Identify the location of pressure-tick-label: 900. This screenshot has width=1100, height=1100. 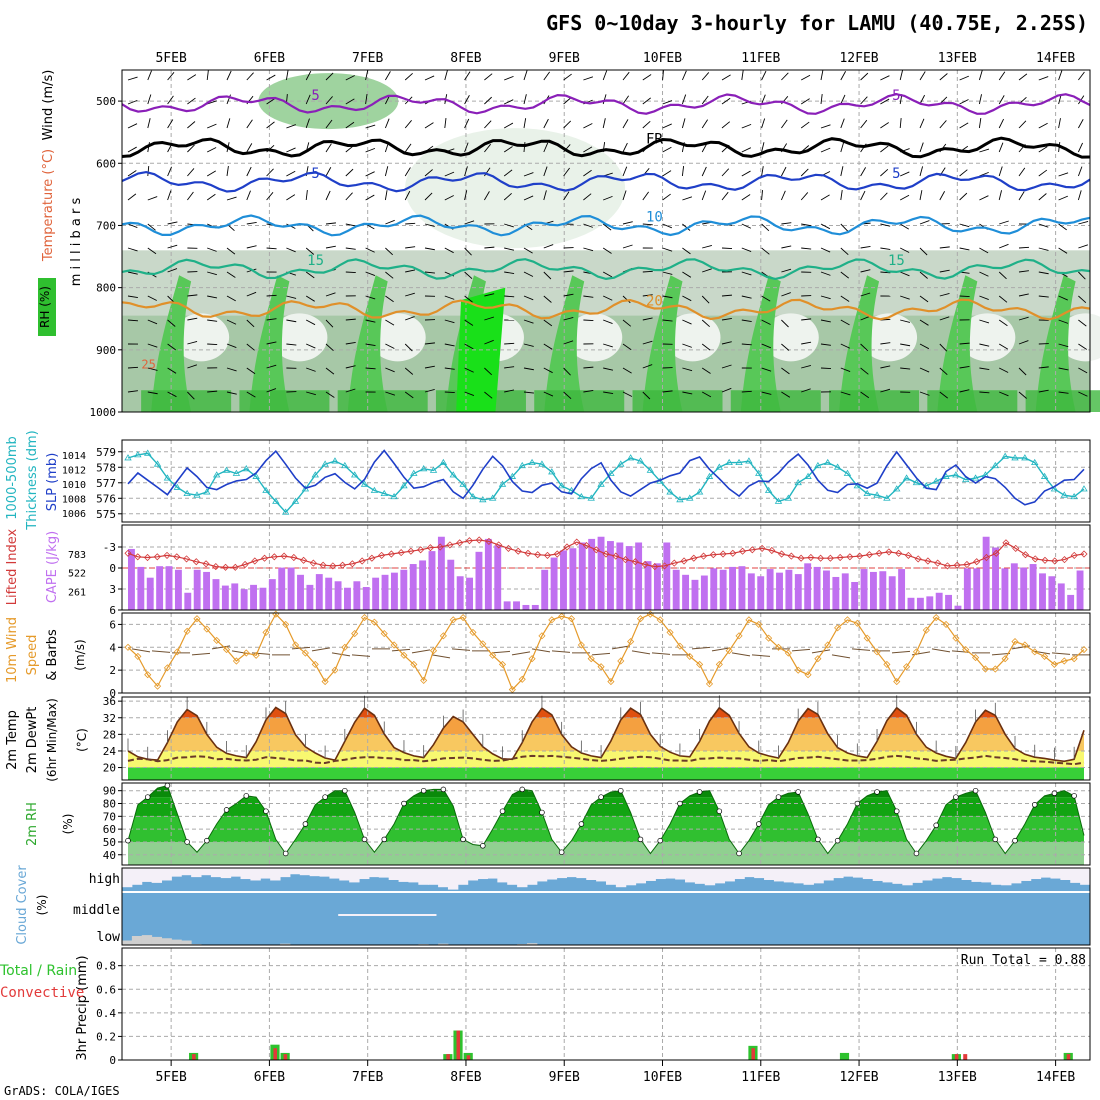
(106, 350).